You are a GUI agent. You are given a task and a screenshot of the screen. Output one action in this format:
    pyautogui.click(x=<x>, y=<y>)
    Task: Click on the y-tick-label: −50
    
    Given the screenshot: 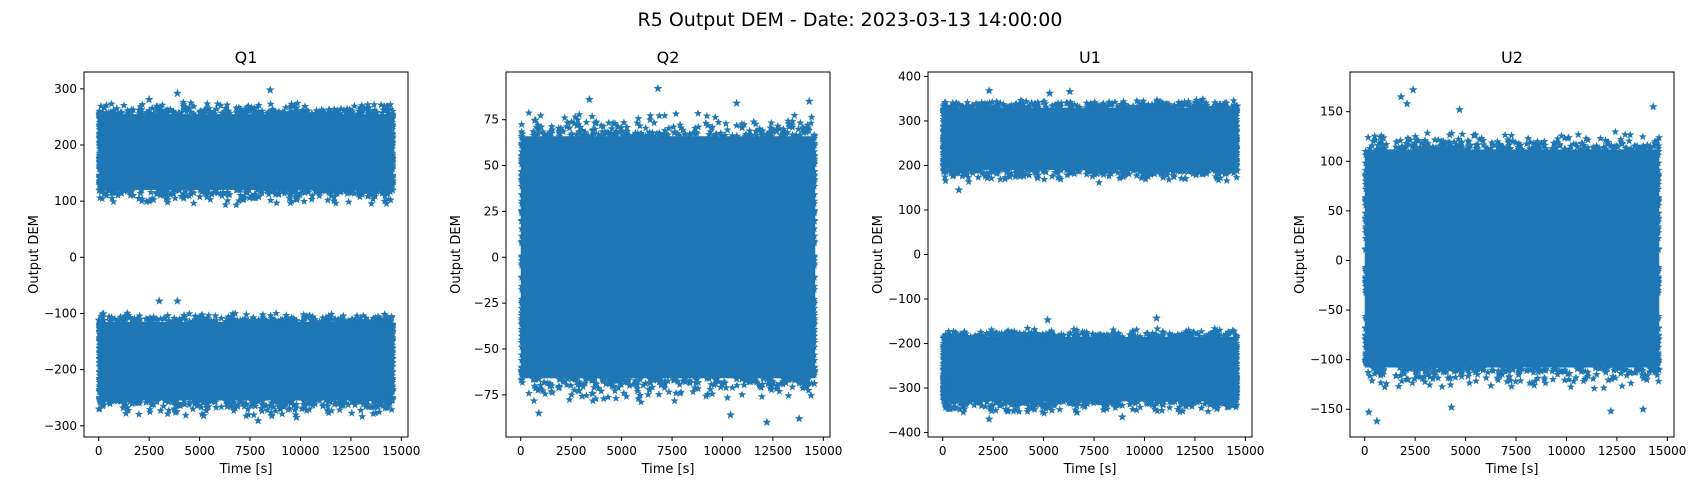 What is the action you would take?
    pyautogui.click(x=1330, y=310)
    